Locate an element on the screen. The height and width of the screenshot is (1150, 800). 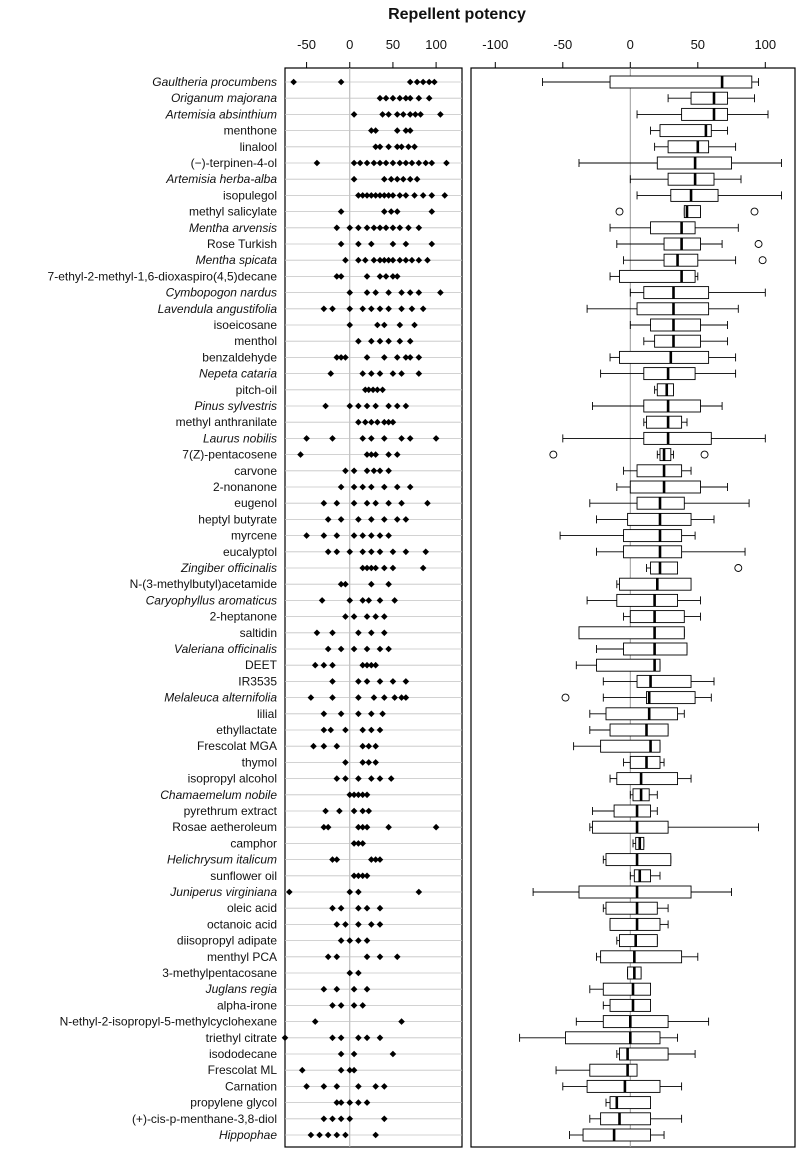
row-label: Zingiber officinalis is located at coordinates (228, 568).